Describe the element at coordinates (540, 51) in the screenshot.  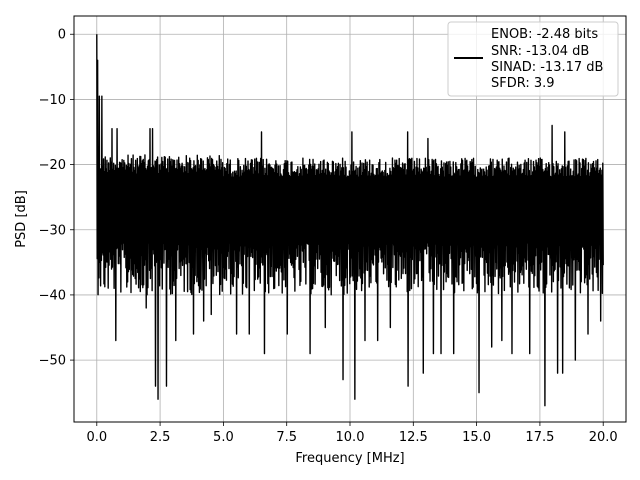
I see `legend-entry-snr: SNR: -13.04 dB` at that location.